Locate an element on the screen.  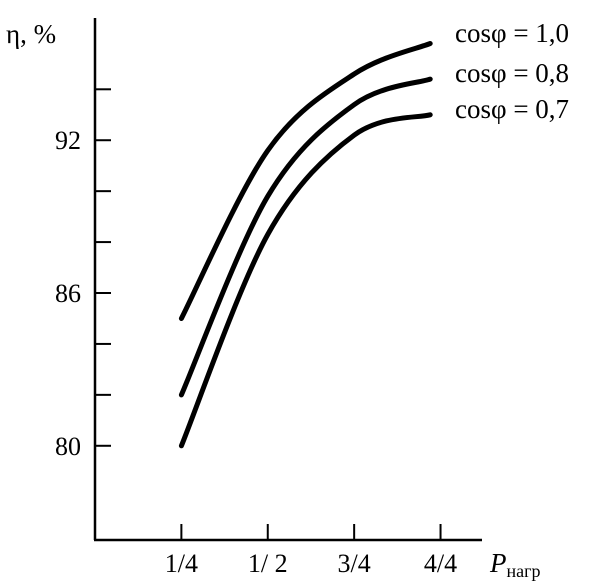
x-tick-label-3: 4/4 is located at coordinates (440, 563).